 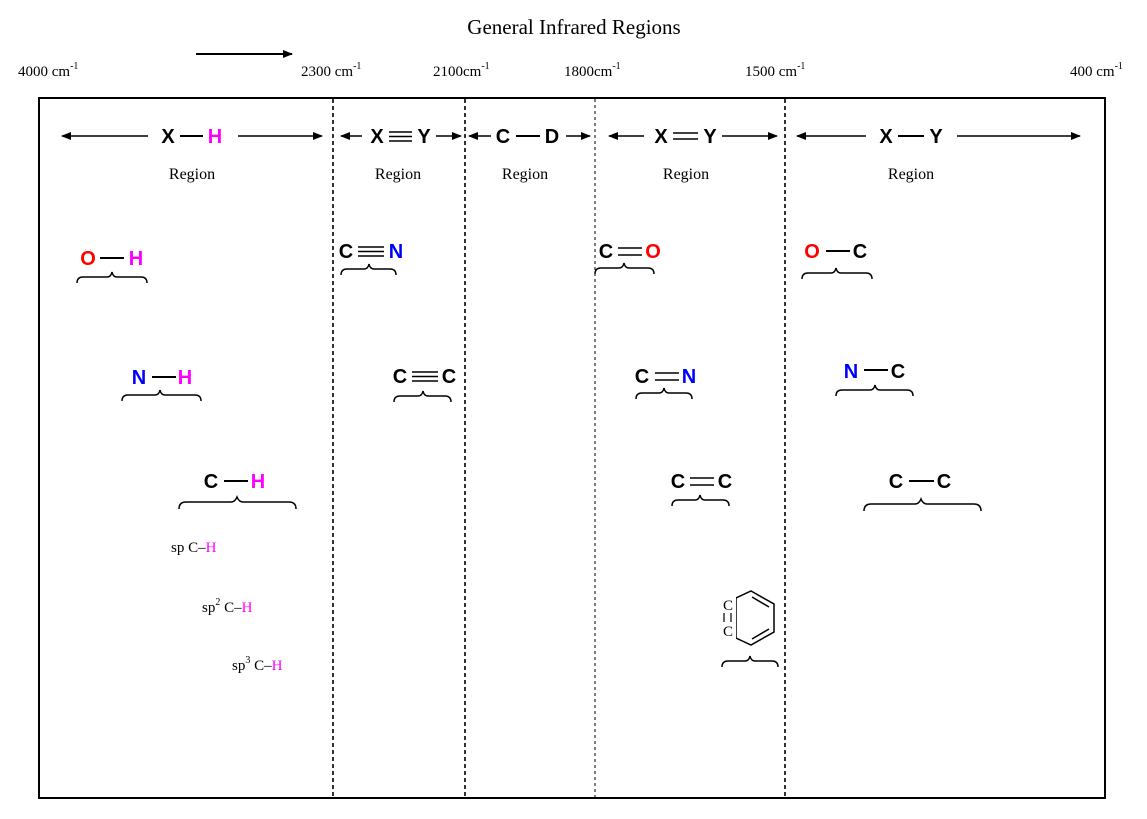 I want to click on bond-c-c: C C, so click(x=922, y=491).